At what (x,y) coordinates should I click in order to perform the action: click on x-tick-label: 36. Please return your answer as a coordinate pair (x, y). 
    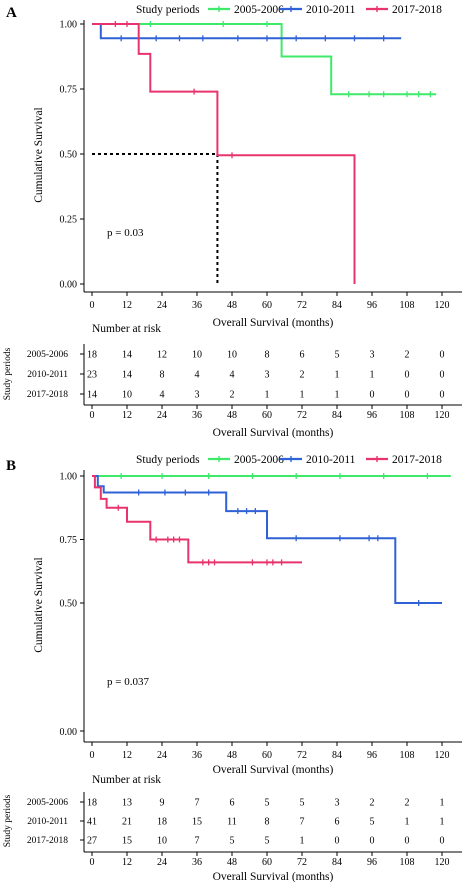
    Looking at the image, I should click on (197, 755).